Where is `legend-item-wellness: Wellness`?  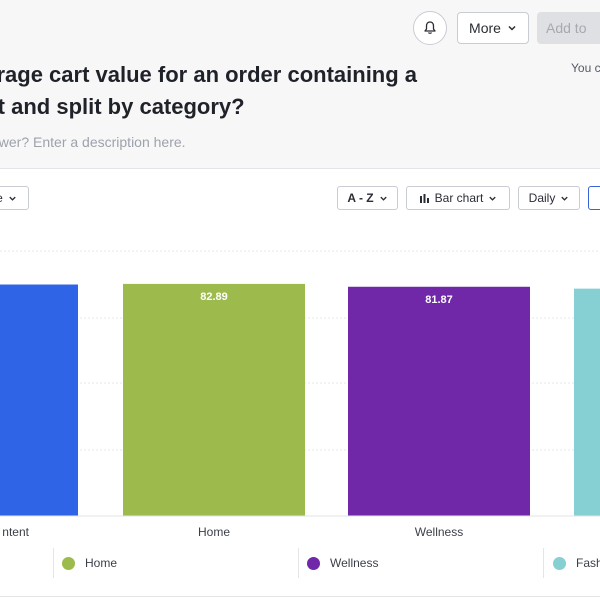 legend-item-wellness: Wellness is located at coordinates (342, 563).